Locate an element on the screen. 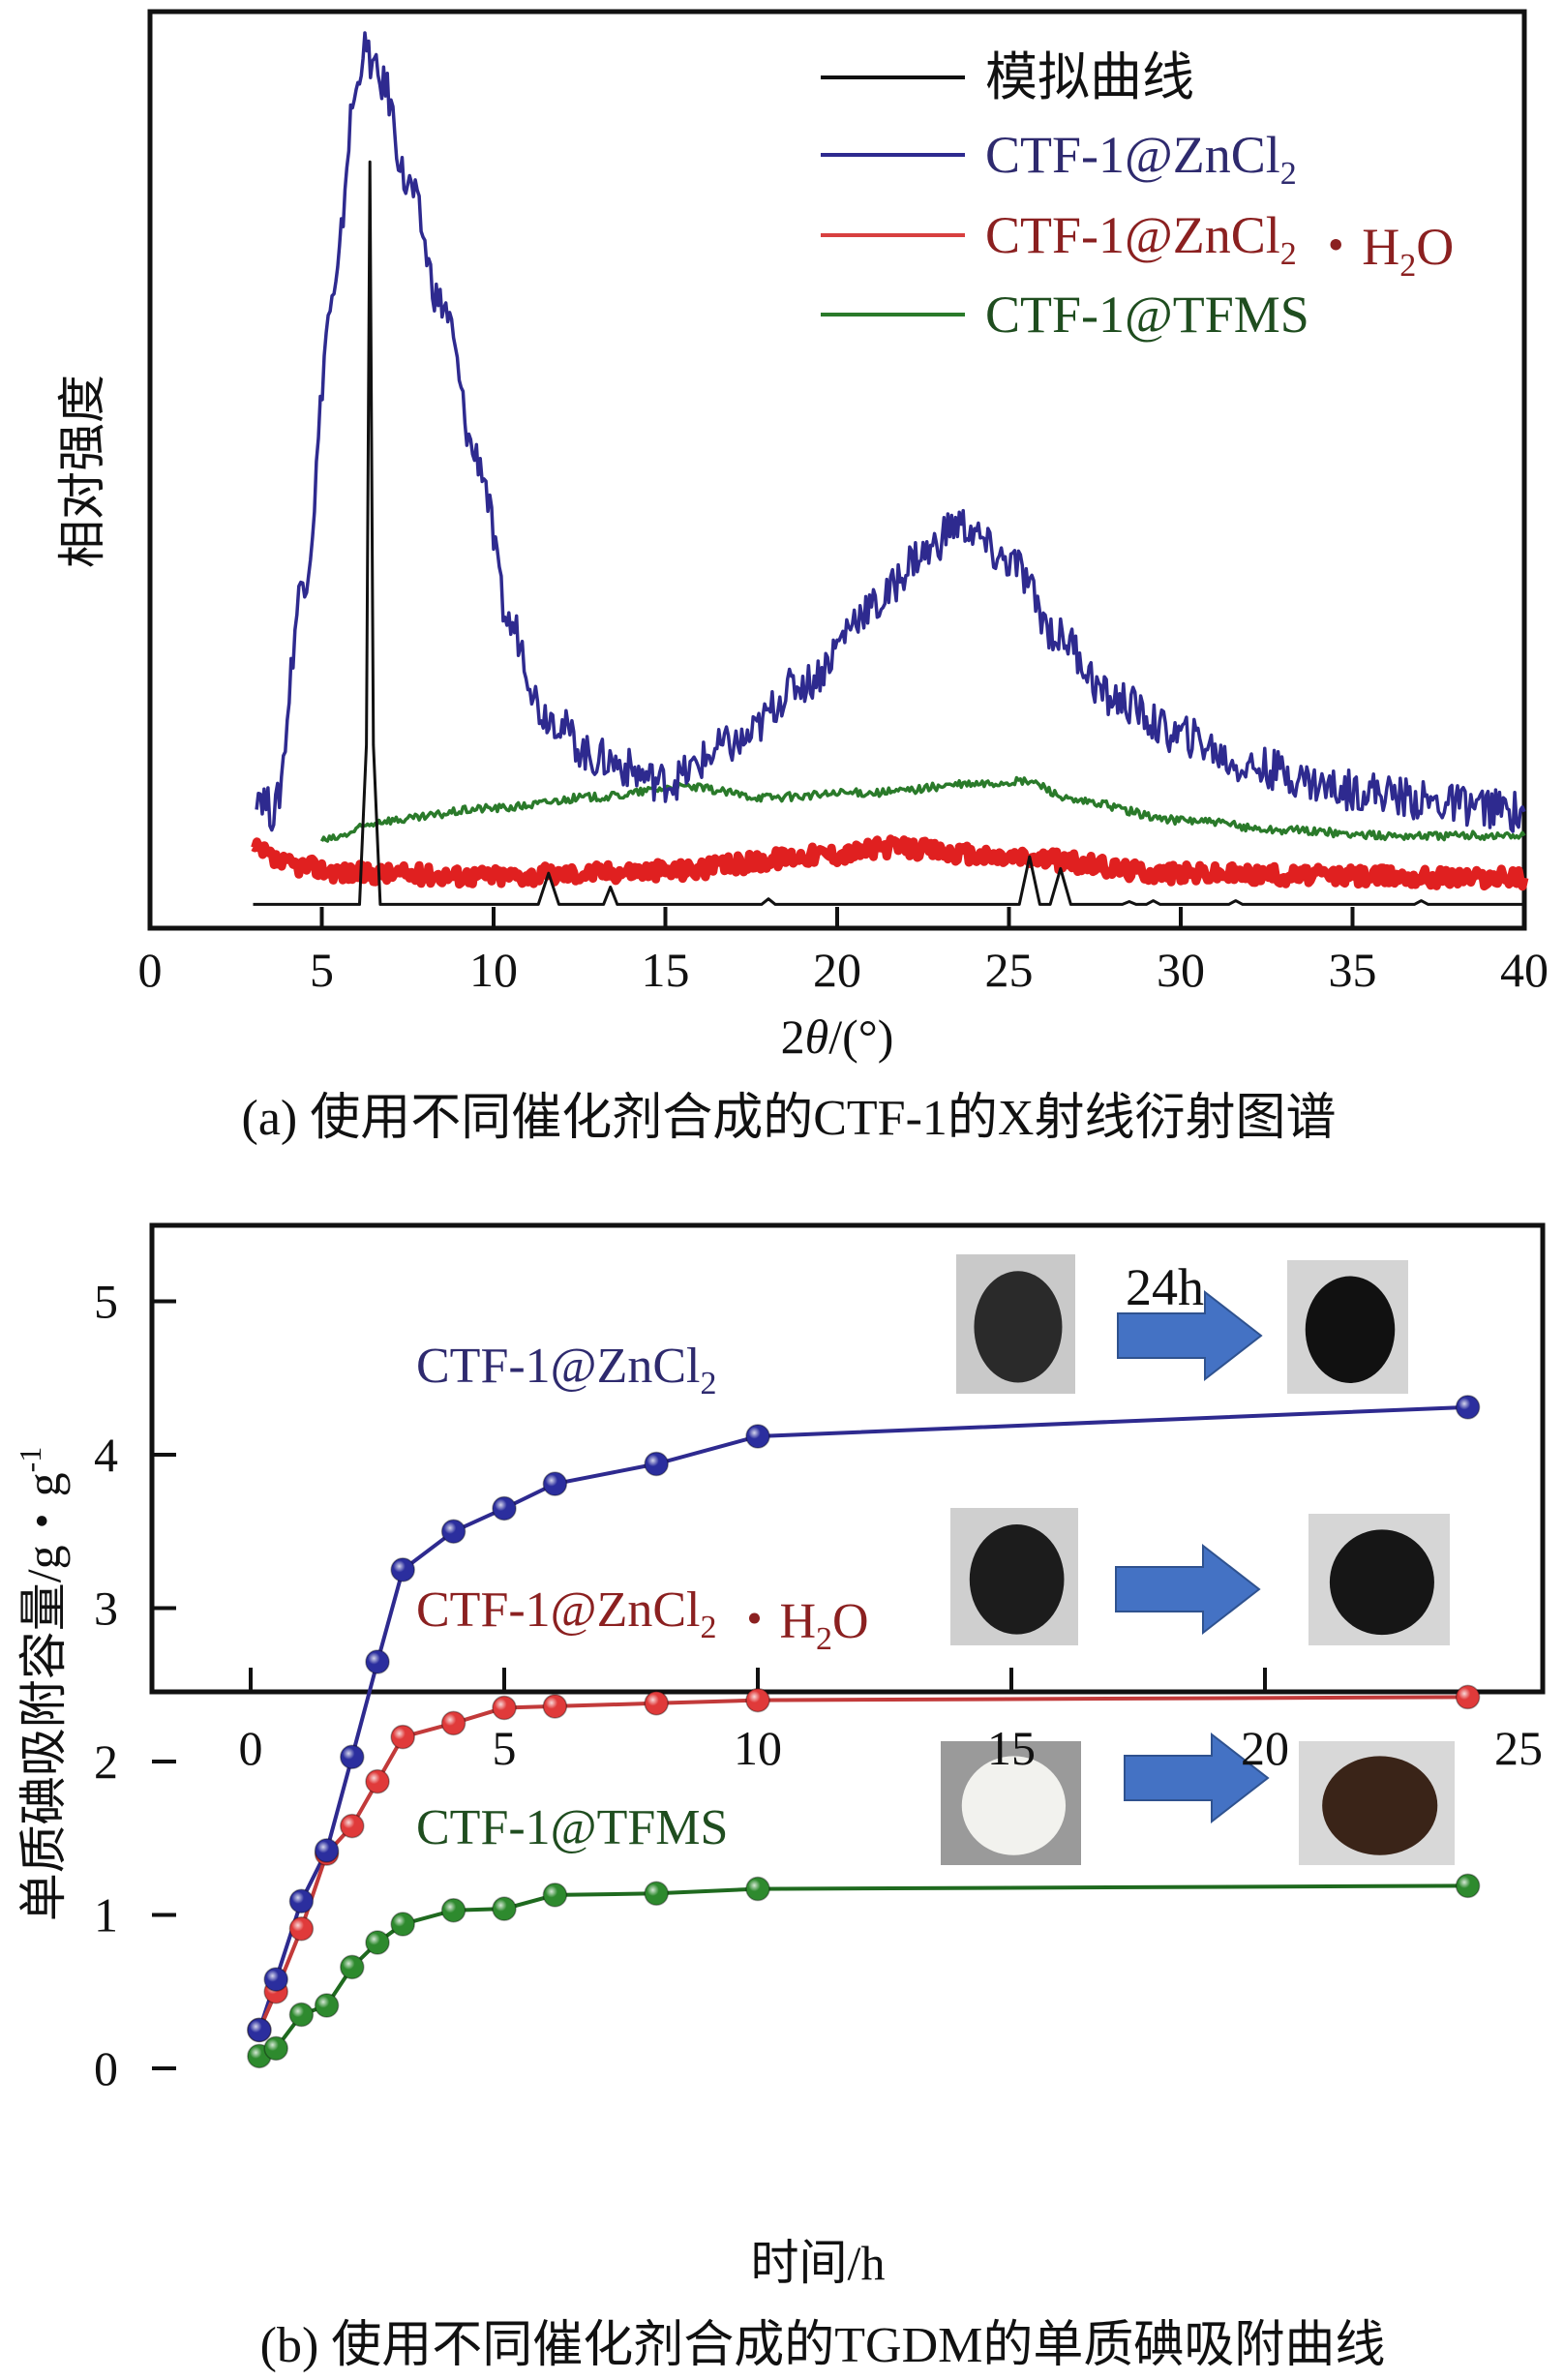 This screenshot has height=2380, width=1564. arrow-label-24h: 24h is located at coordinates (1165, 1287).